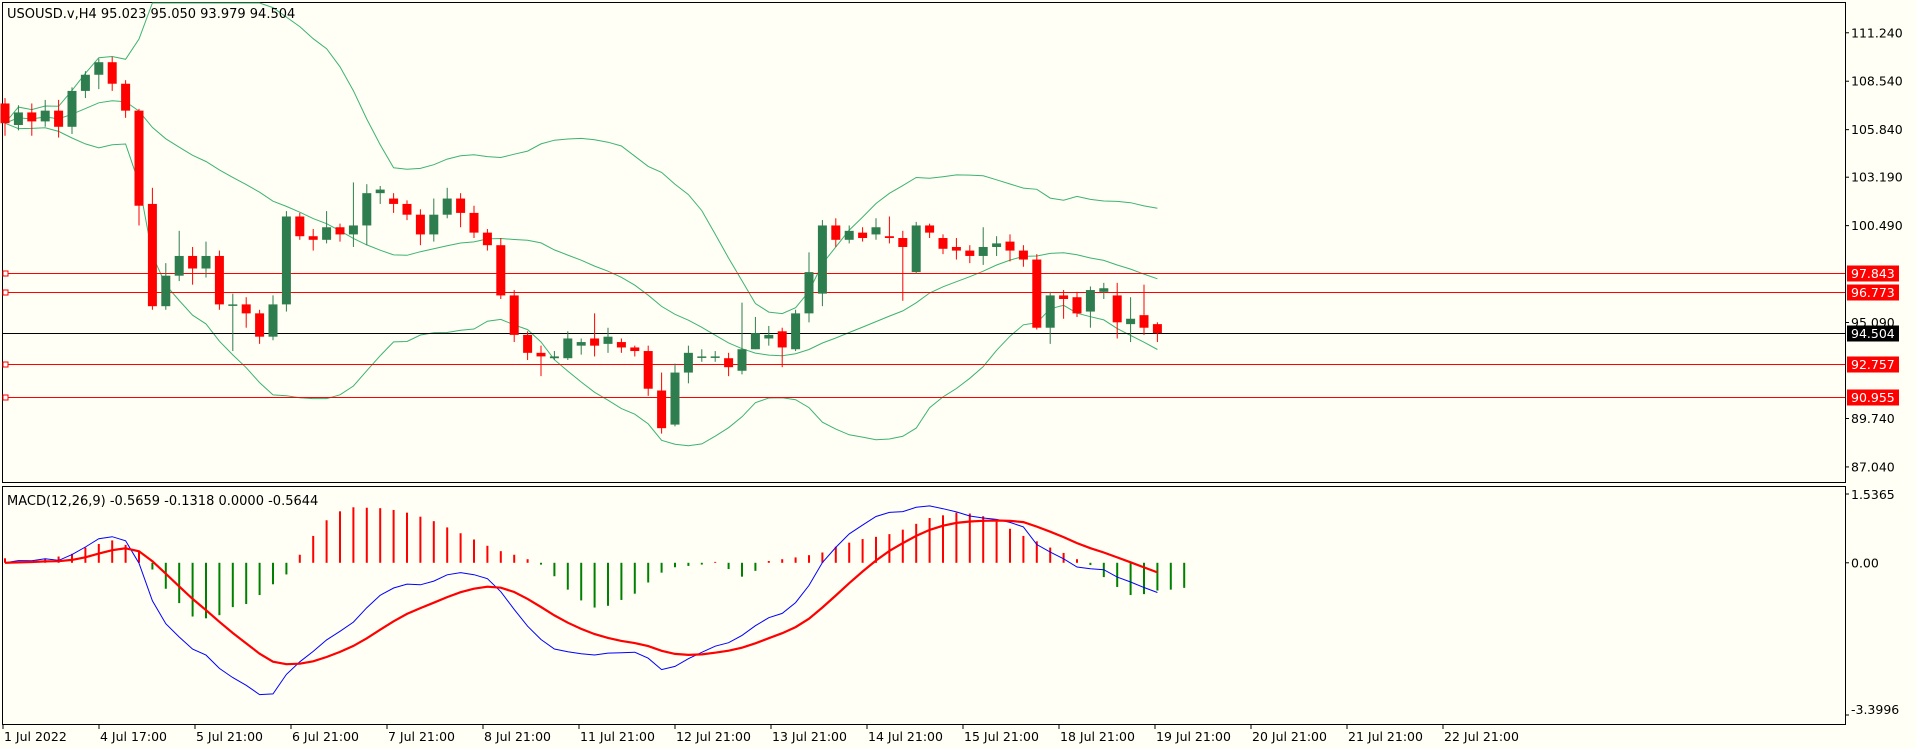  I want to click on time-axis-label: 8 Jul 21:00, so click(517, 736).